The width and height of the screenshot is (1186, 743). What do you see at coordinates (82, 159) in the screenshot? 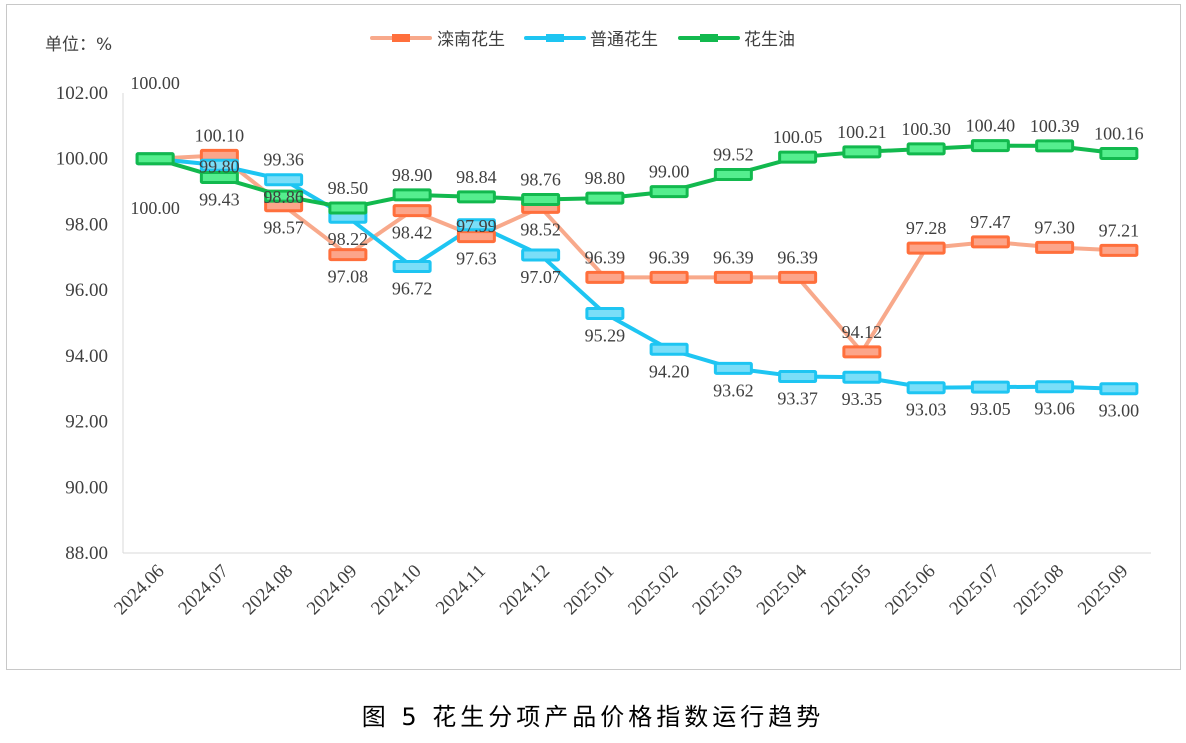
I see `y-tick-label: 100.00` at bounding box center [82, 159].